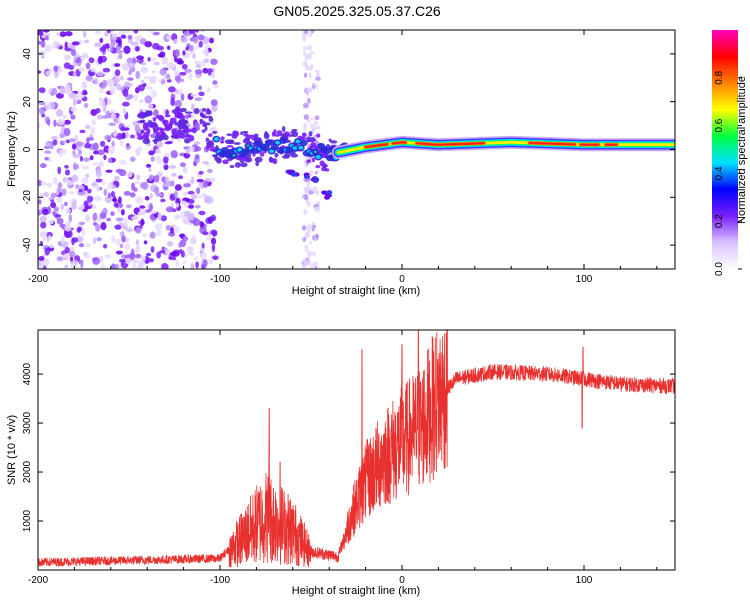 The image size is (750, 600). Describe the element at coordinates (728, 173) in the screenshot. I see `colorbar-ticks: 0.0 0.2 0.4 0.6 0.8` at that location.